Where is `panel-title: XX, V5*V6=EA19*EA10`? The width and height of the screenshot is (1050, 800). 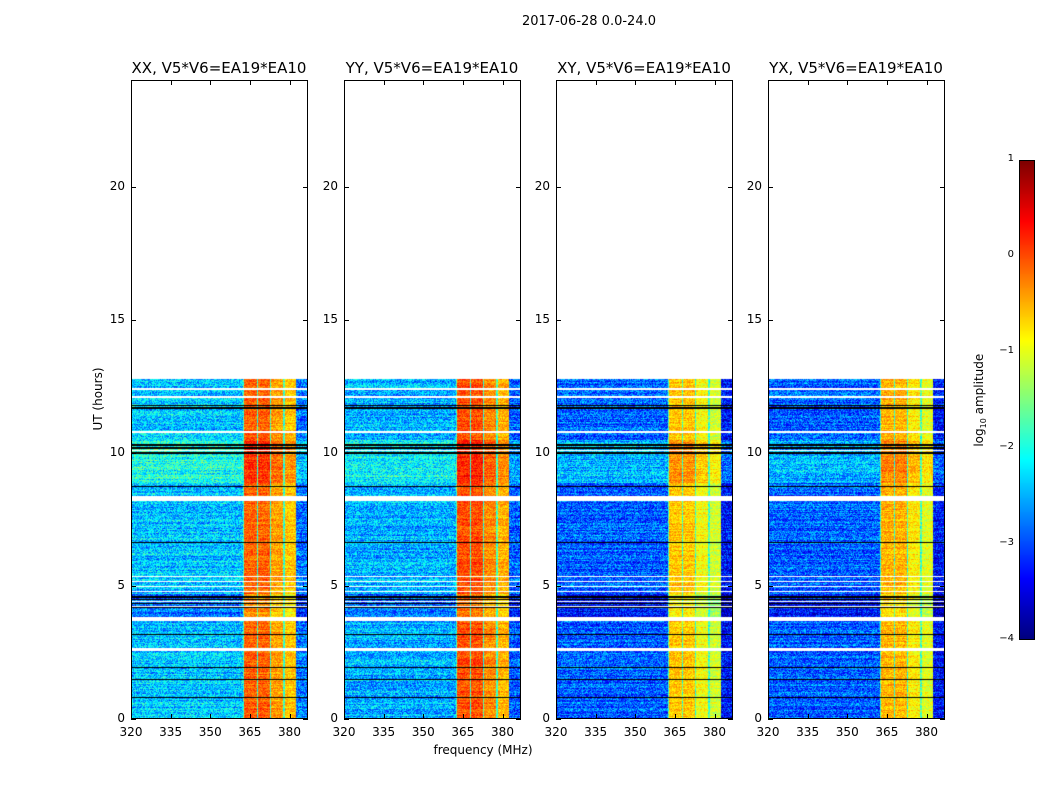 panel-title: XX, V5*V6=EA19*EA10 is located at coordinates (219, 68).